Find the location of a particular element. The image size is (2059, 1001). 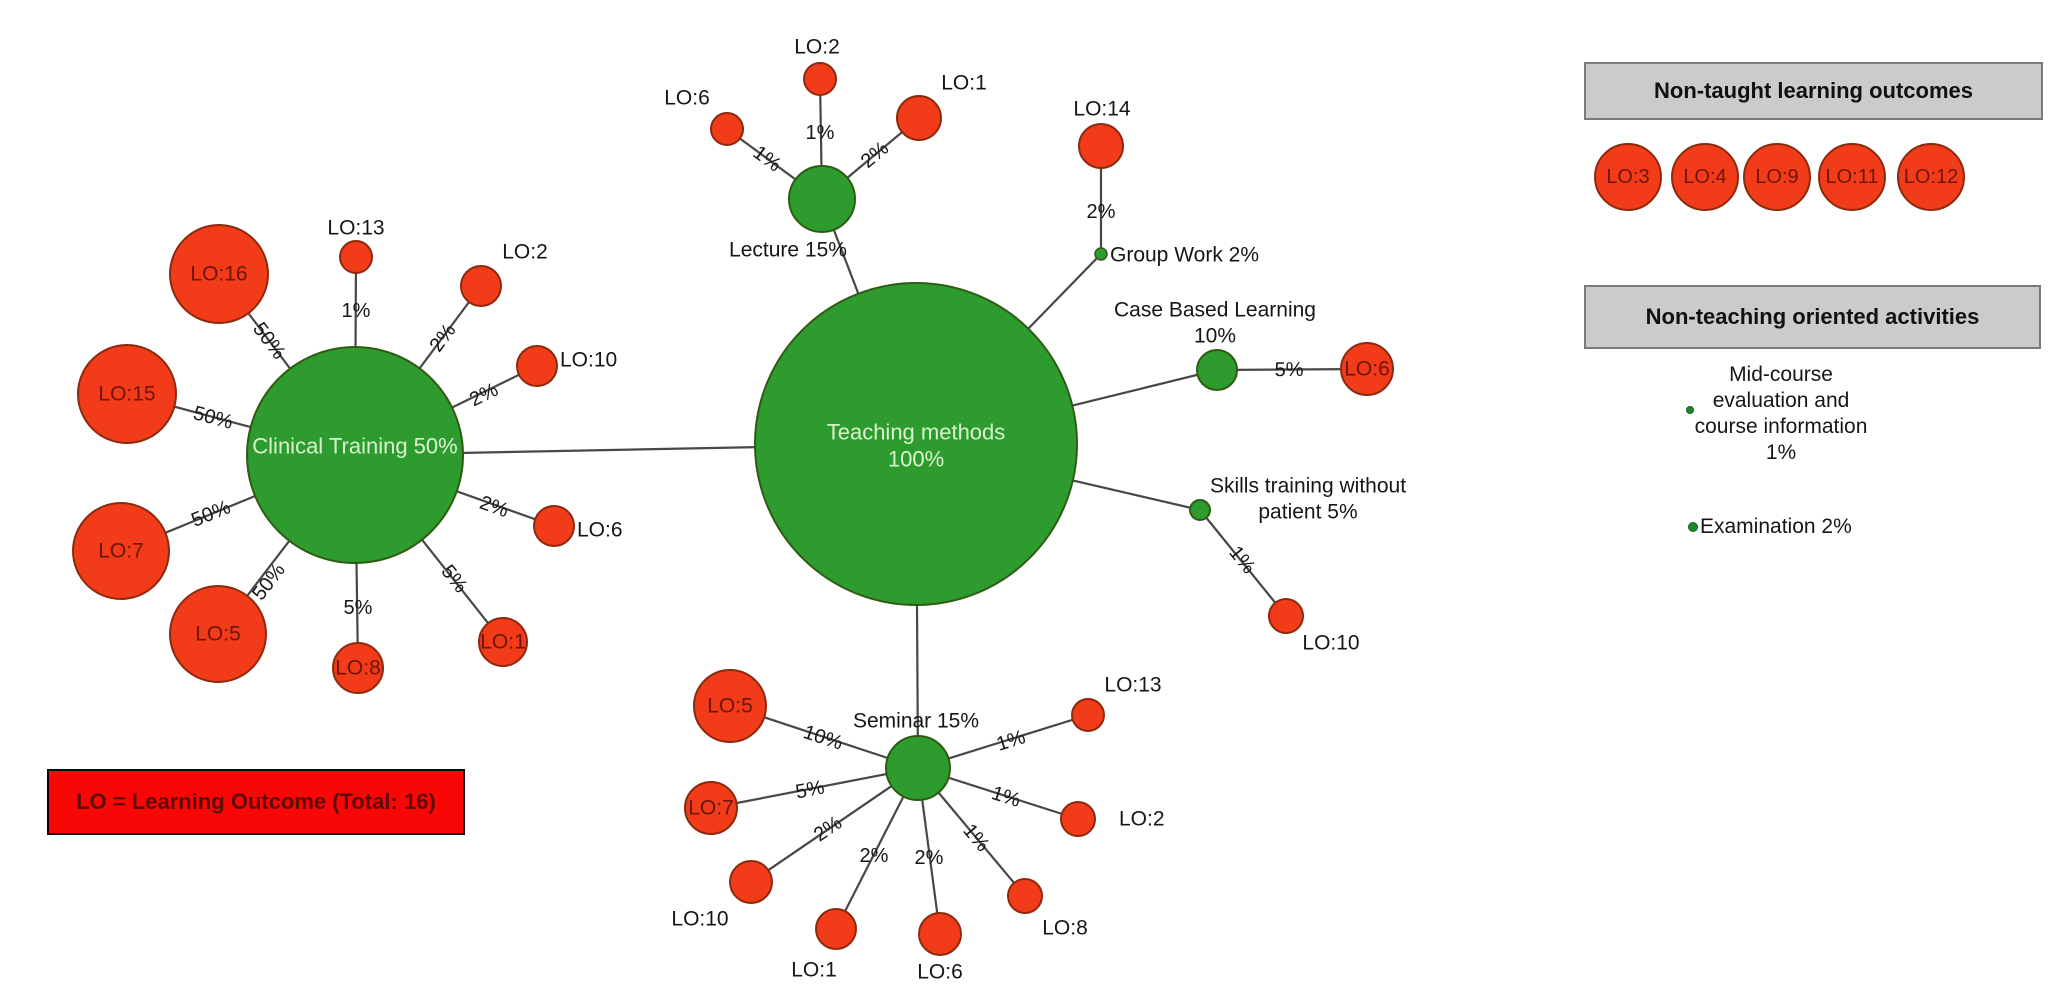

legend-outcome-circle-lo11: LO:11 is located at coordinates (1852, 177).